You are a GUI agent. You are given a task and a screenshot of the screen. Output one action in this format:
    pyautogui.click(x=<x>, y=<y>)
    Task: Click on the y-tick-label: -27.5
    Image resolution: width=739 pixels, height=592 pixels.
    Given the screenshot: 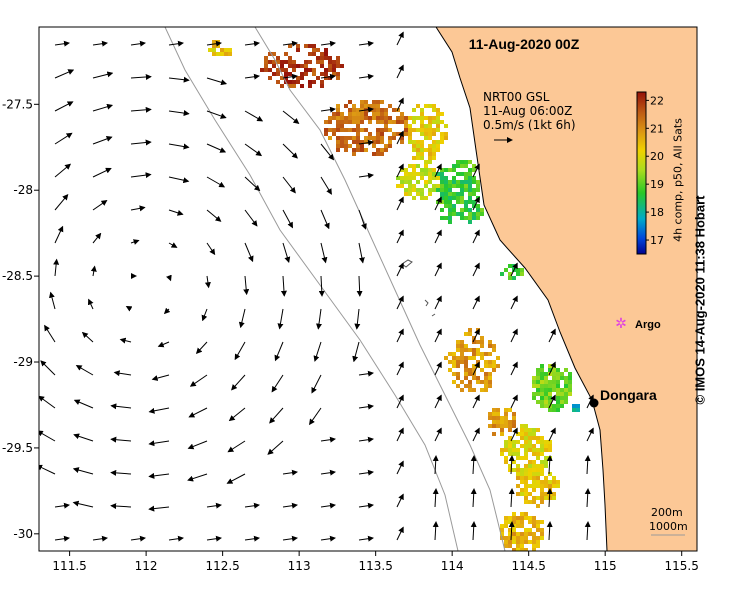 What is the action you would take?
    pyautogui.click(x=17, y=104)
    